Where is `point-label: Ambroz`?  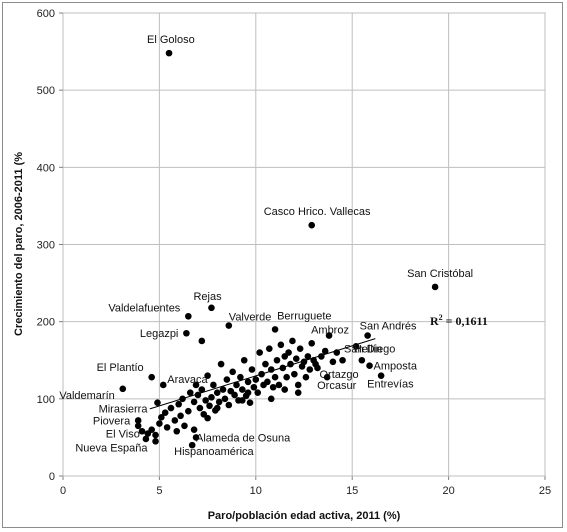
point-label: Ambroz is located at coordinates (330, 331).